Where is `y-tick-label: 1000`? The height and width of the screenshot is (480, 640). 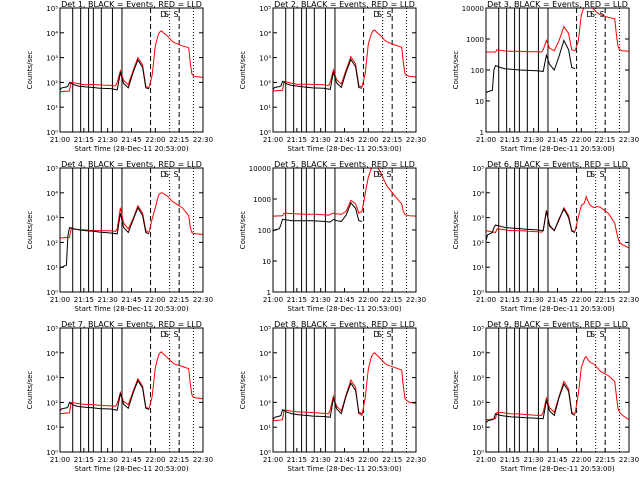
y-tick-label: 1000 is located at coordinates (475, 40).